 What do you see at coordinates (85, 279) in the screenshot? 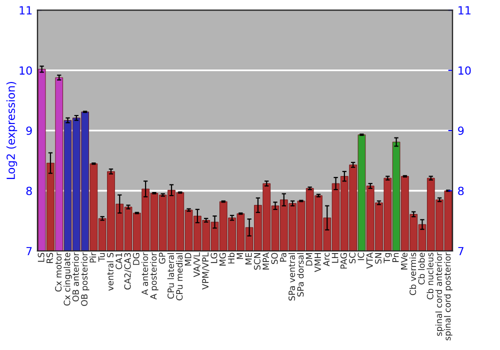
I see `x-tick-label: OB posterior` at bounding box center [85, 279].